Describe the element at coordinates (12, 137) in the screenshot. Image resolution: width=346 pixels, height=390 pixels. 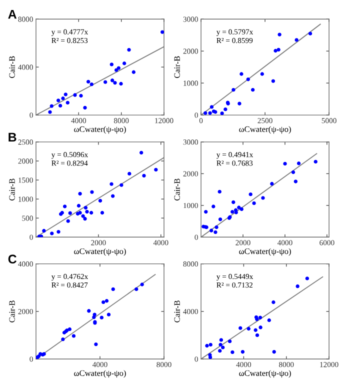
I see `chart-title: B` at that location.